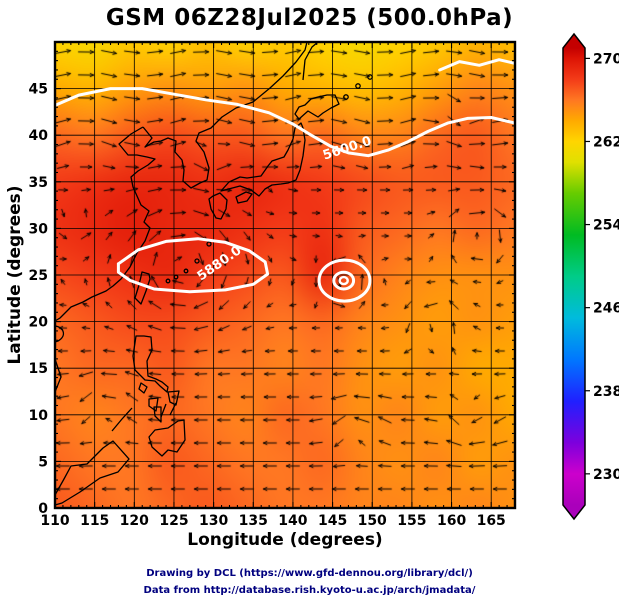 The width and height of the screenshot is (619, 605). I want to click on y-tick-label: 25, so click(38, 276).